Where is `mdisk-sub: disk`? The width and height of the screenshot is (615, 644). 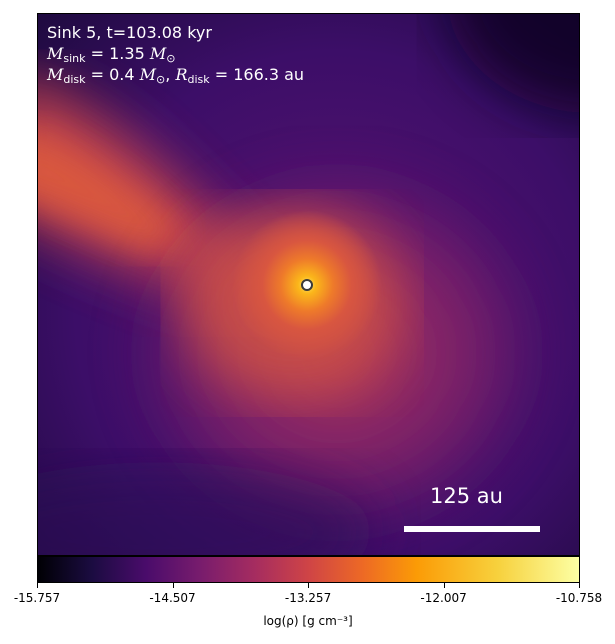
mdisk-sub: disk is located at coordinates (74, 79).